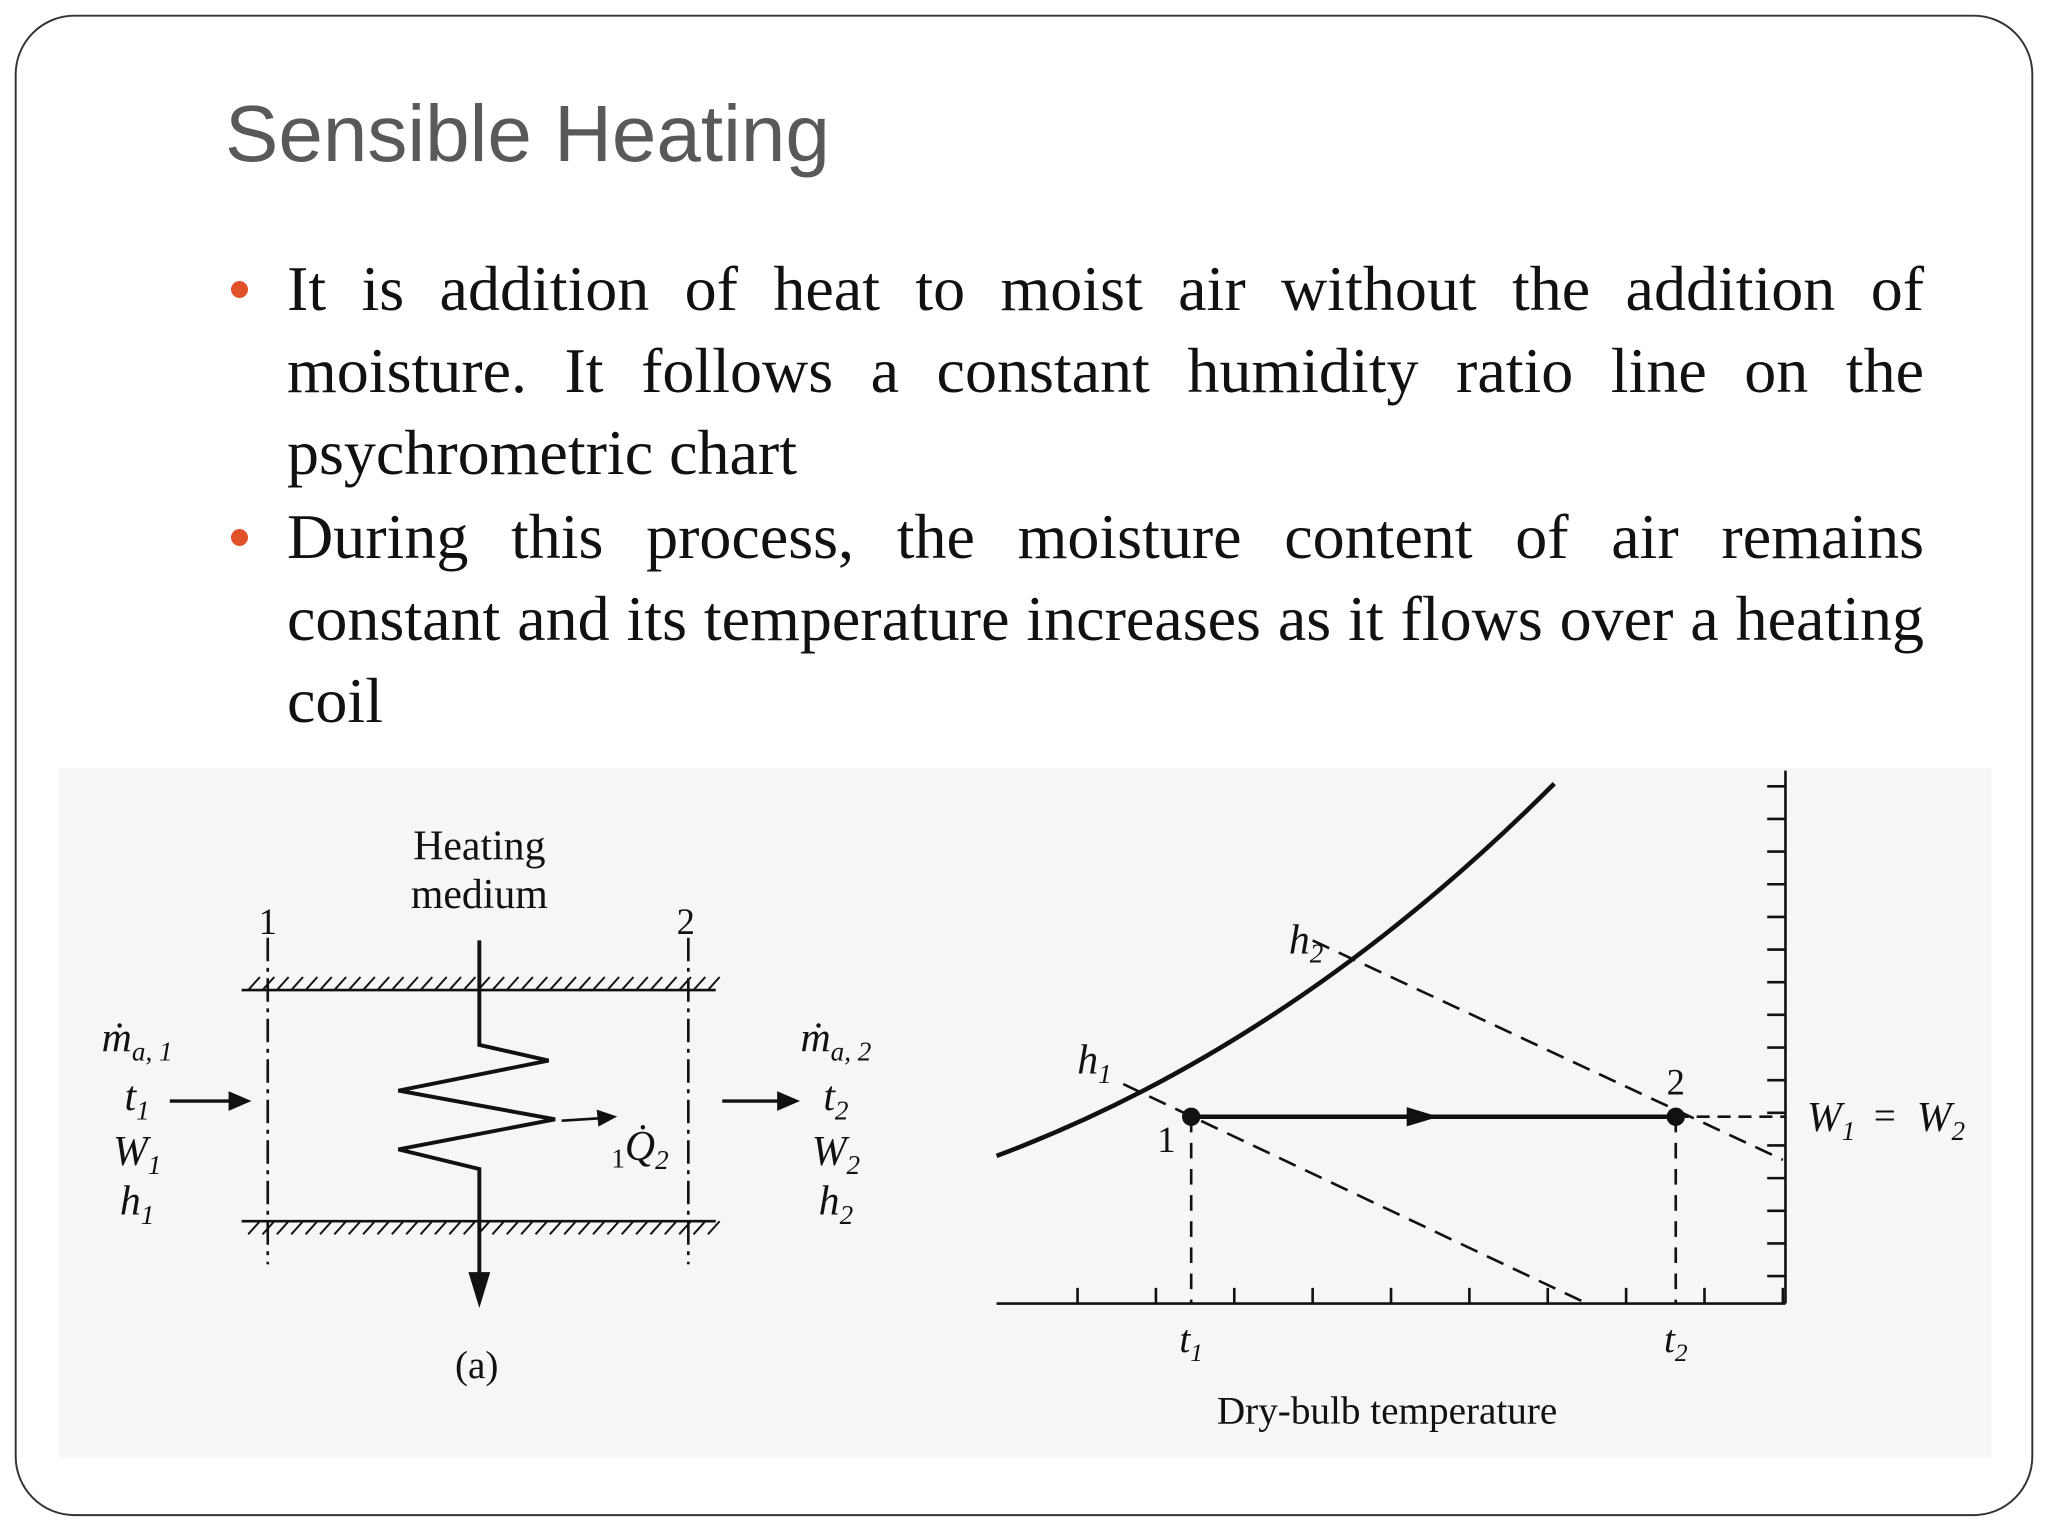 The width and height of the screenshot is (2048, 1536). I want to click on symbol-label: ṁa, 1, so click(137, 1040).